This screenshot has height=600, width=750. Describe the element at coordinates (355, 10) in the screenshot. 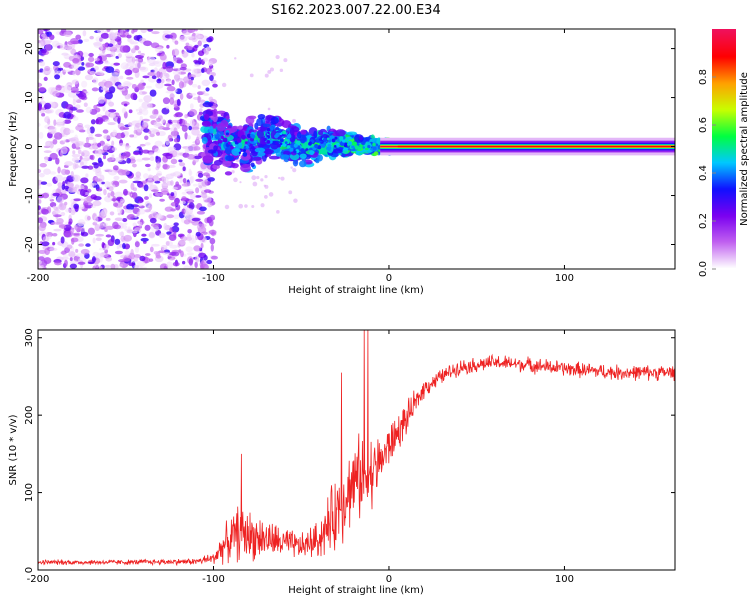

I see `figure-title: S162.2023.007.22.00.E34` at that location.